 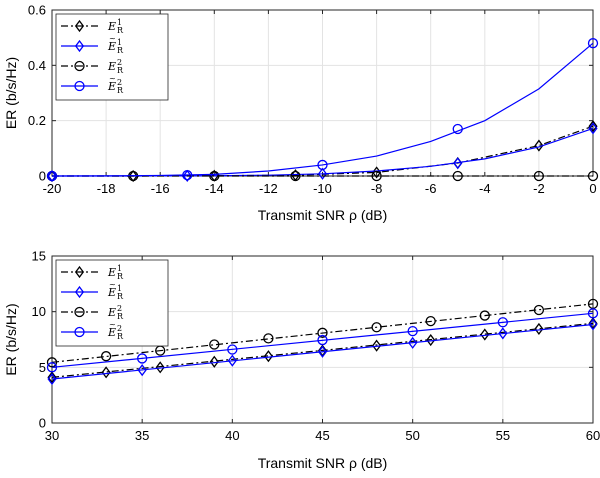 What do you see at coordinates (37, 120) in the screenshot?
I see `y-tick-label: 0.2` at bounding box center [37, 120].